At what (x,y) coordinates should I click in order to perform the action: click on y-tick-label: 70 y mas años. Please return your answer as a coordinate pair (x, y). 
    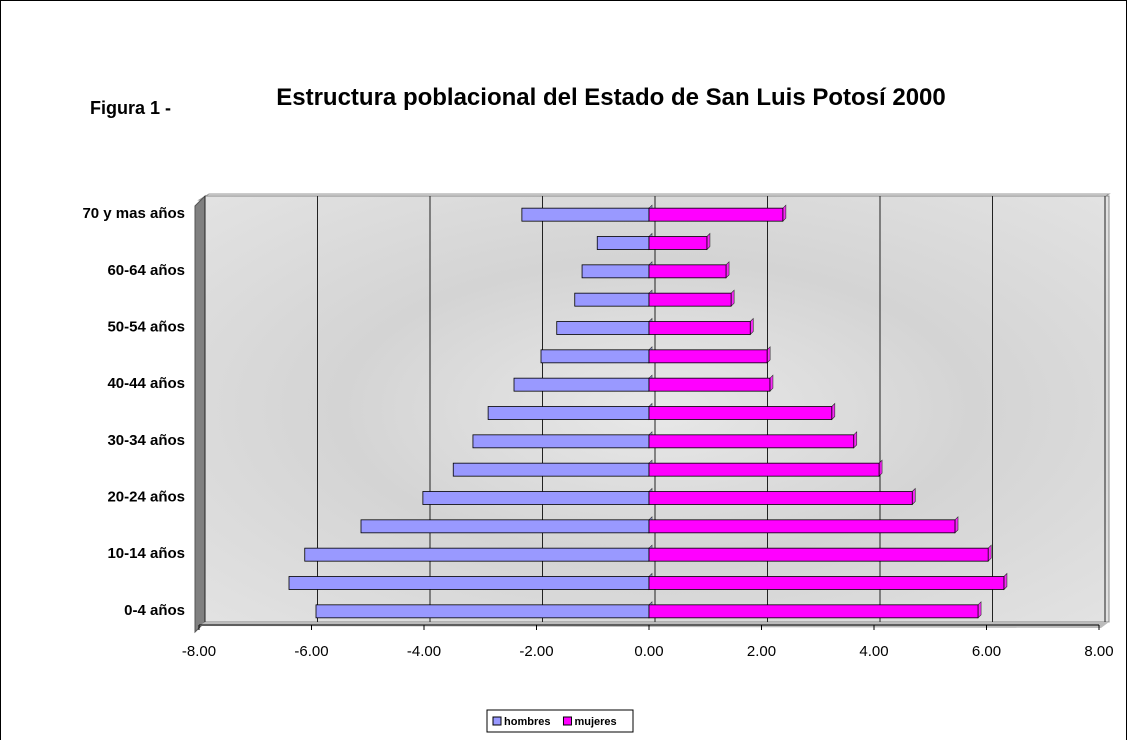
    Looking at the image, I should click on (133, 213).